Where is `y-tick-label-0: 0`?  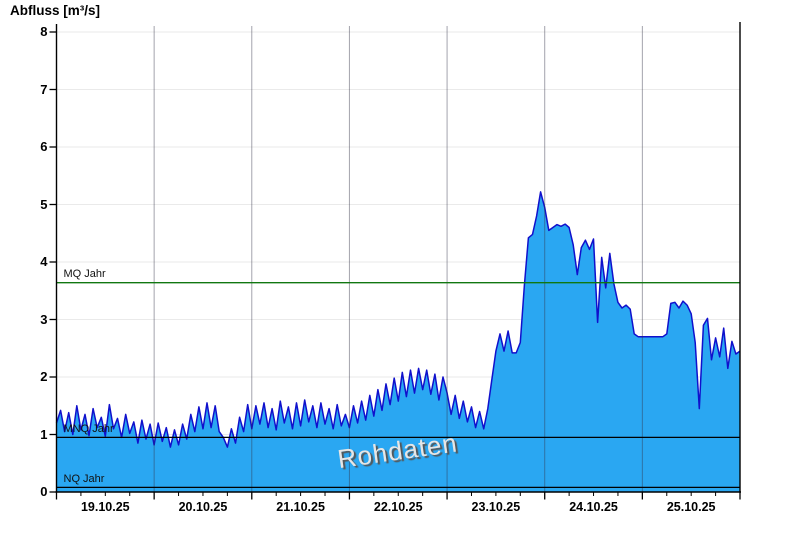
y-tick-label-0: 0 is located at coordinates (44, 491).